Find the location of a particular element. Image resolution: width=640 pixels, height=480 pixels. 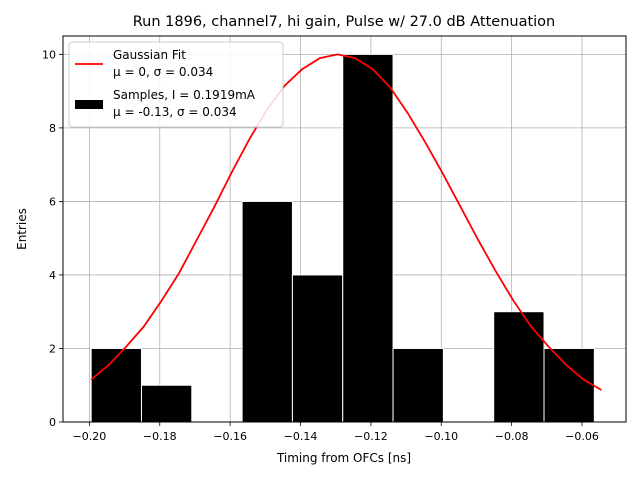

y-axis-ticks: 0 2 4 6 8 10 is located at coordinates (52, 238).